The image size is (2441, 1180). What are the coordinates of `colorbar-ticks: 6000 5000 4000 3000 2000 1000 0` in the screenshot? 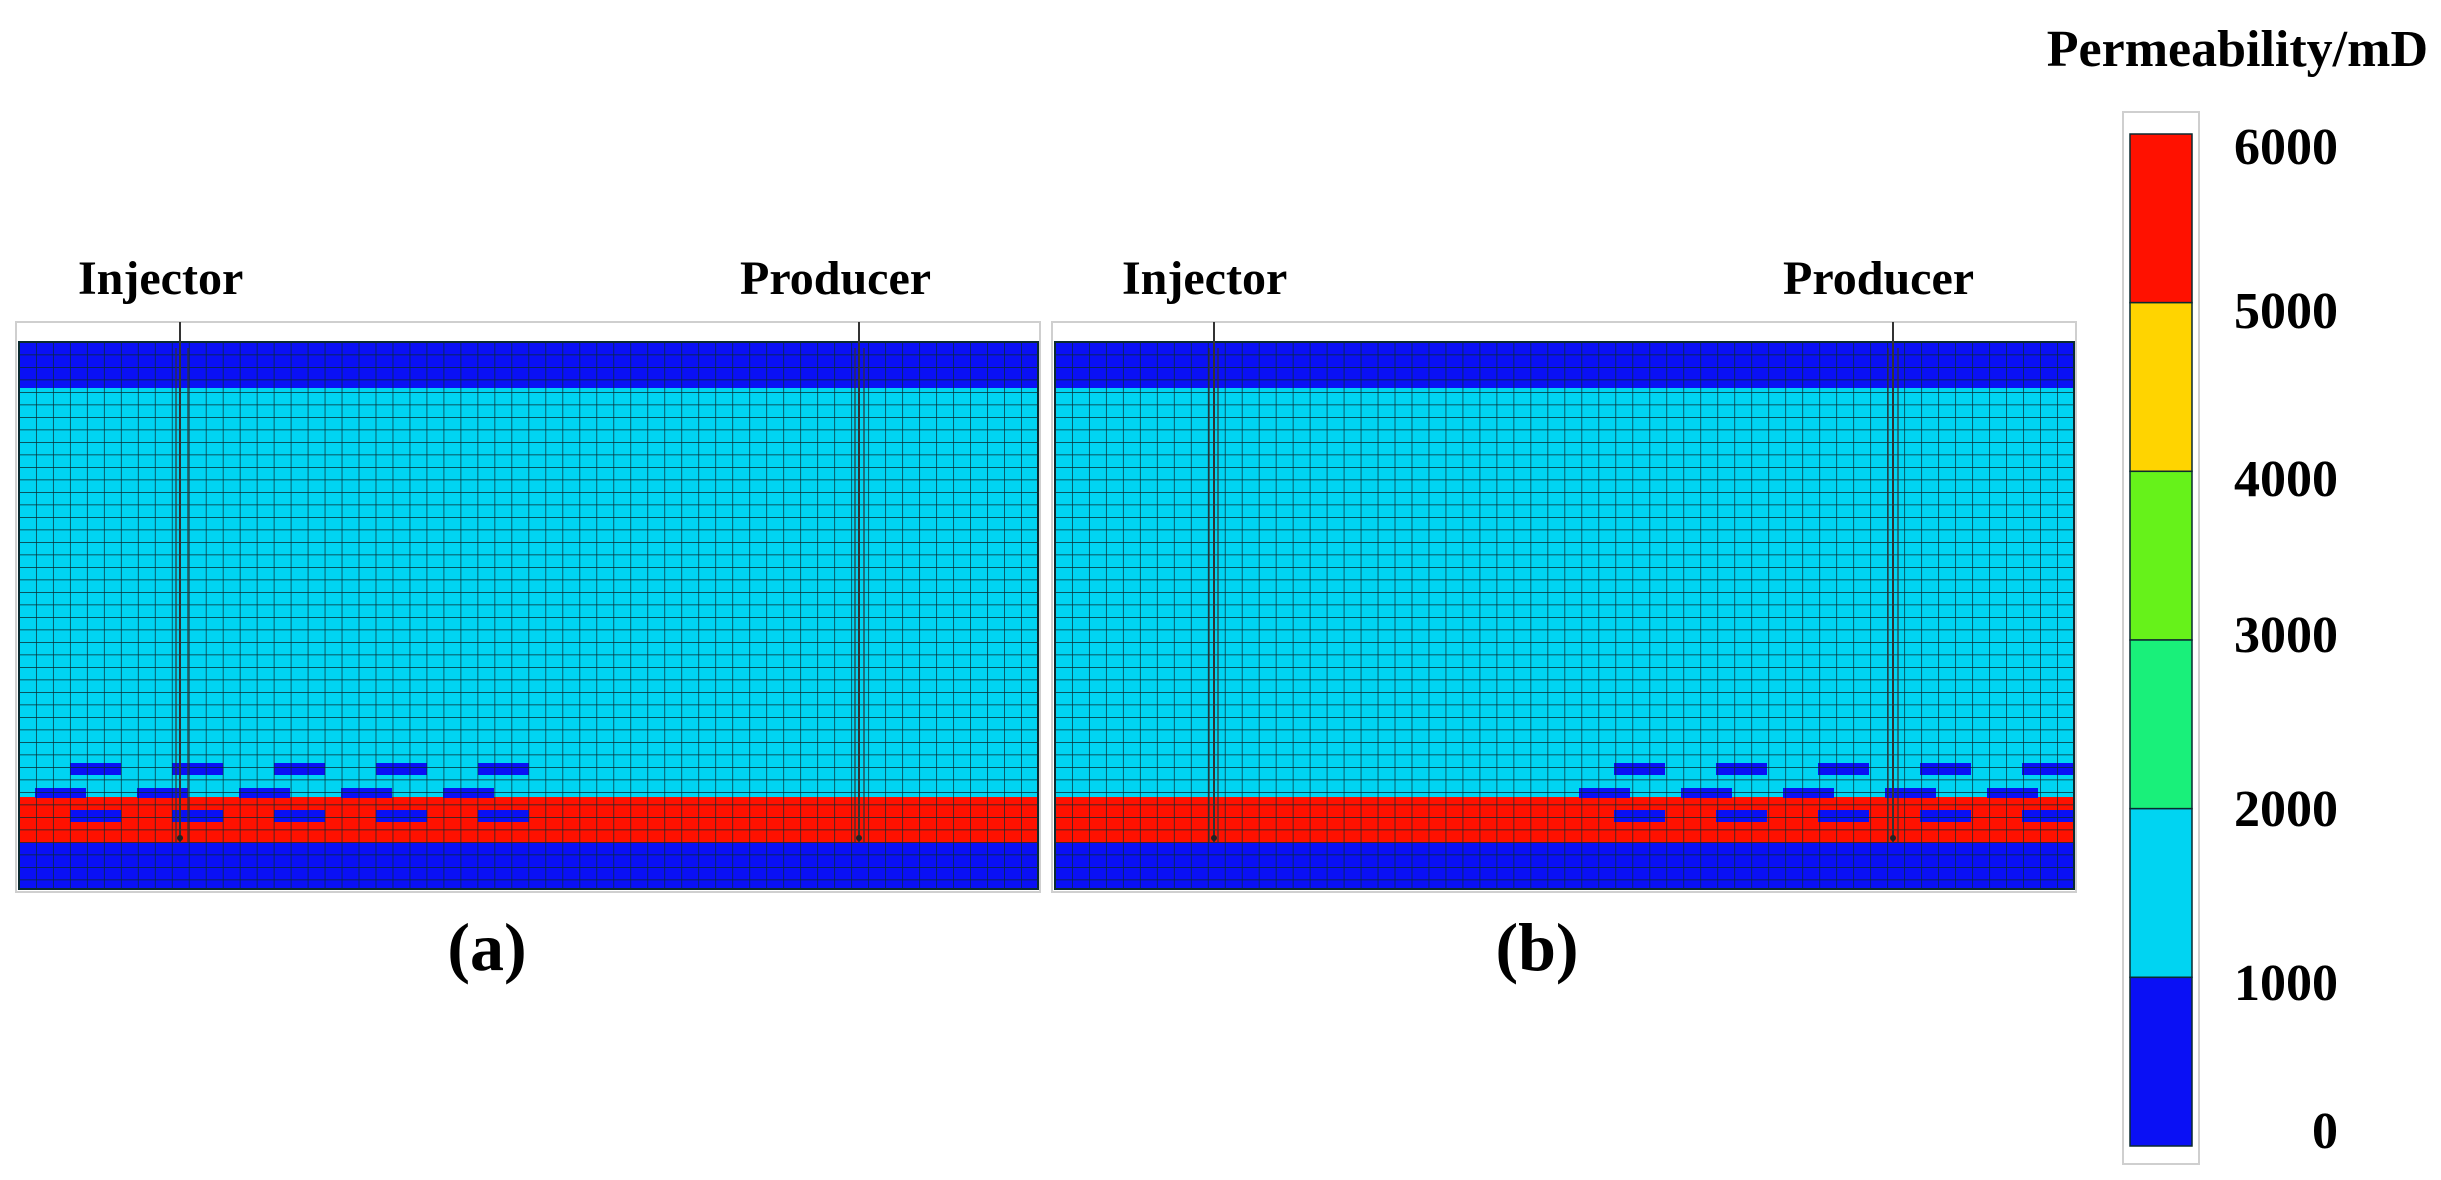 It's located at (2286, 639).